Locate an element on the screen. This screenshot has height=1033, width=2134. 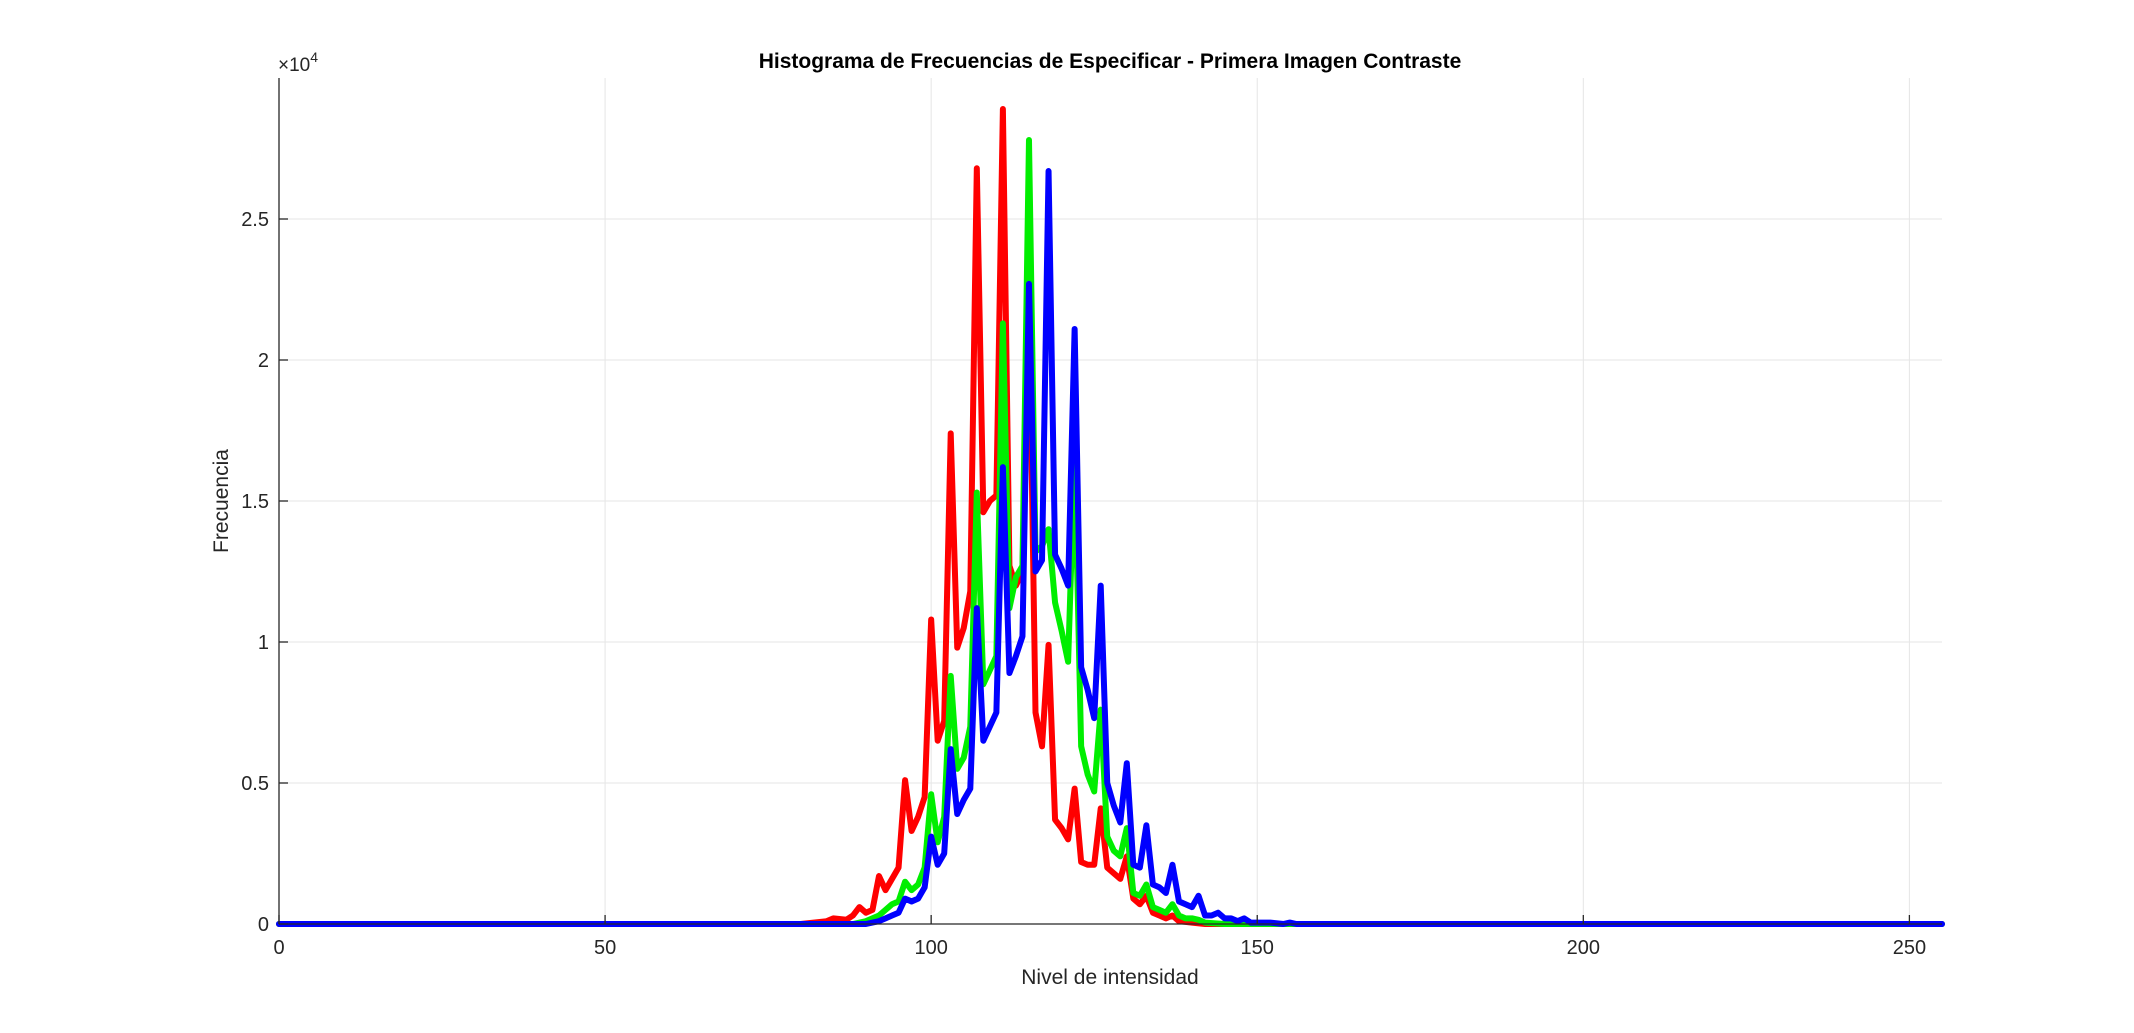
x-tick-label: 150 is located at coordinates (1257, 948).